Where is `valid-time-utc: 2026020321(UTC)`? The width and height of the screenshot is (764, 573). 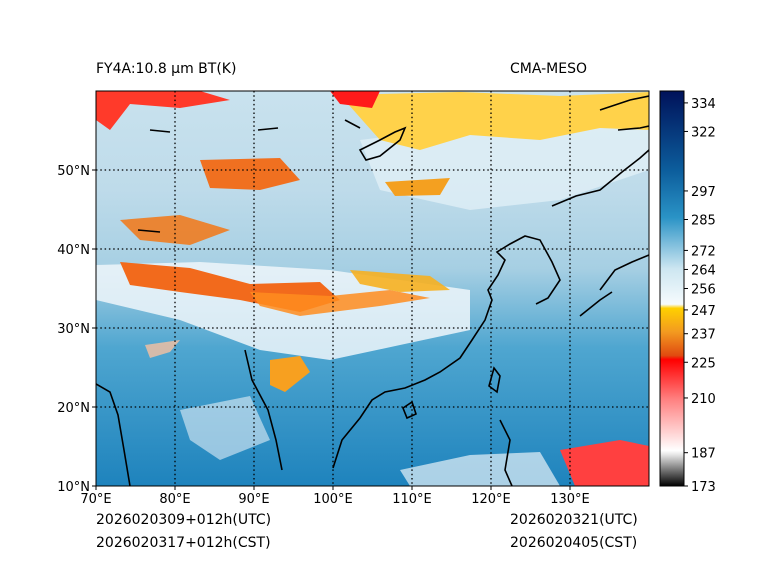 valid-time-utc: 2026020321(UTC) is located at coordinates (574, 520).